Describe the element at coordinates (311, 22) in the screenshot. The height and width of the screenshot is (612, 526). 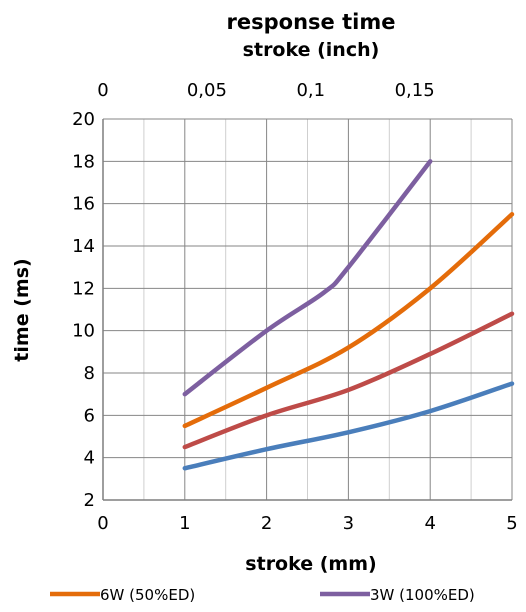
I see `chart-title: response time` at that location.